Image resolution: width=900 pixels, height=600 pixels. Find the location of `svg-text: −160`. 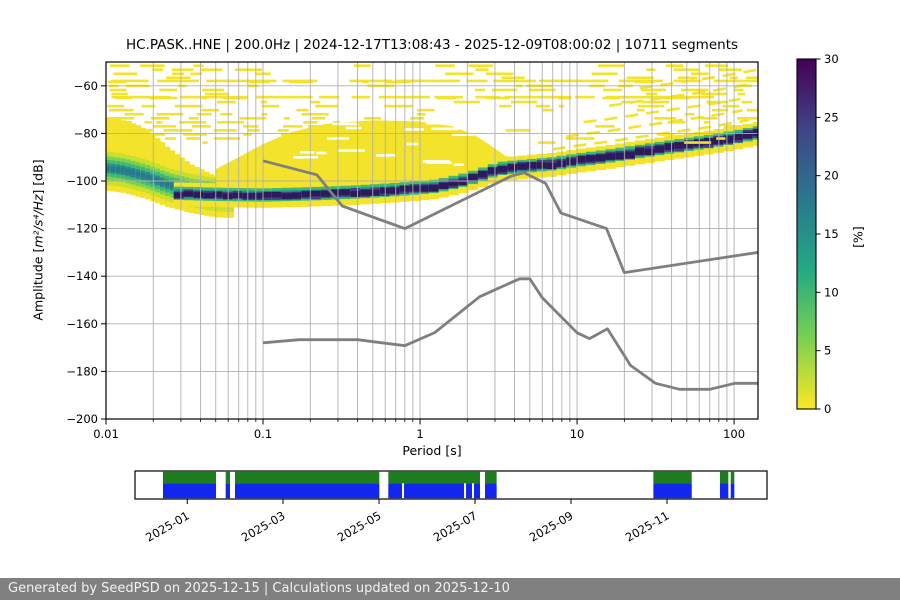

svg-text: −160 is located at coordinates (82, 324).